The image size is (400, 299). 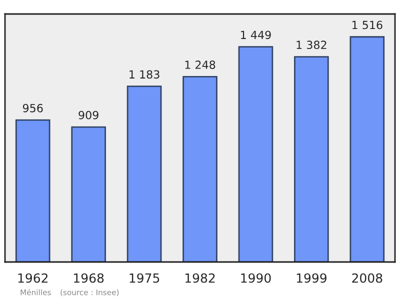 I want to click on data-label: 1 449, so click(x=256, y=35).